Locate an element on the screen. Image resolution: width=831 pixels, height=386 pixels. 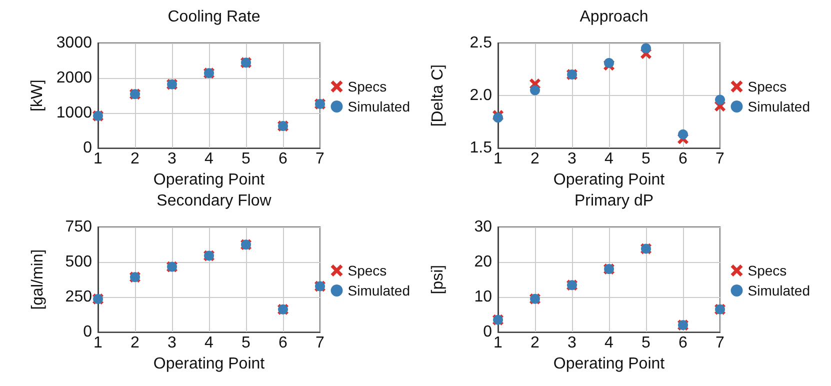
y-tick-label: 3000 is located at coordinates (74, 43).